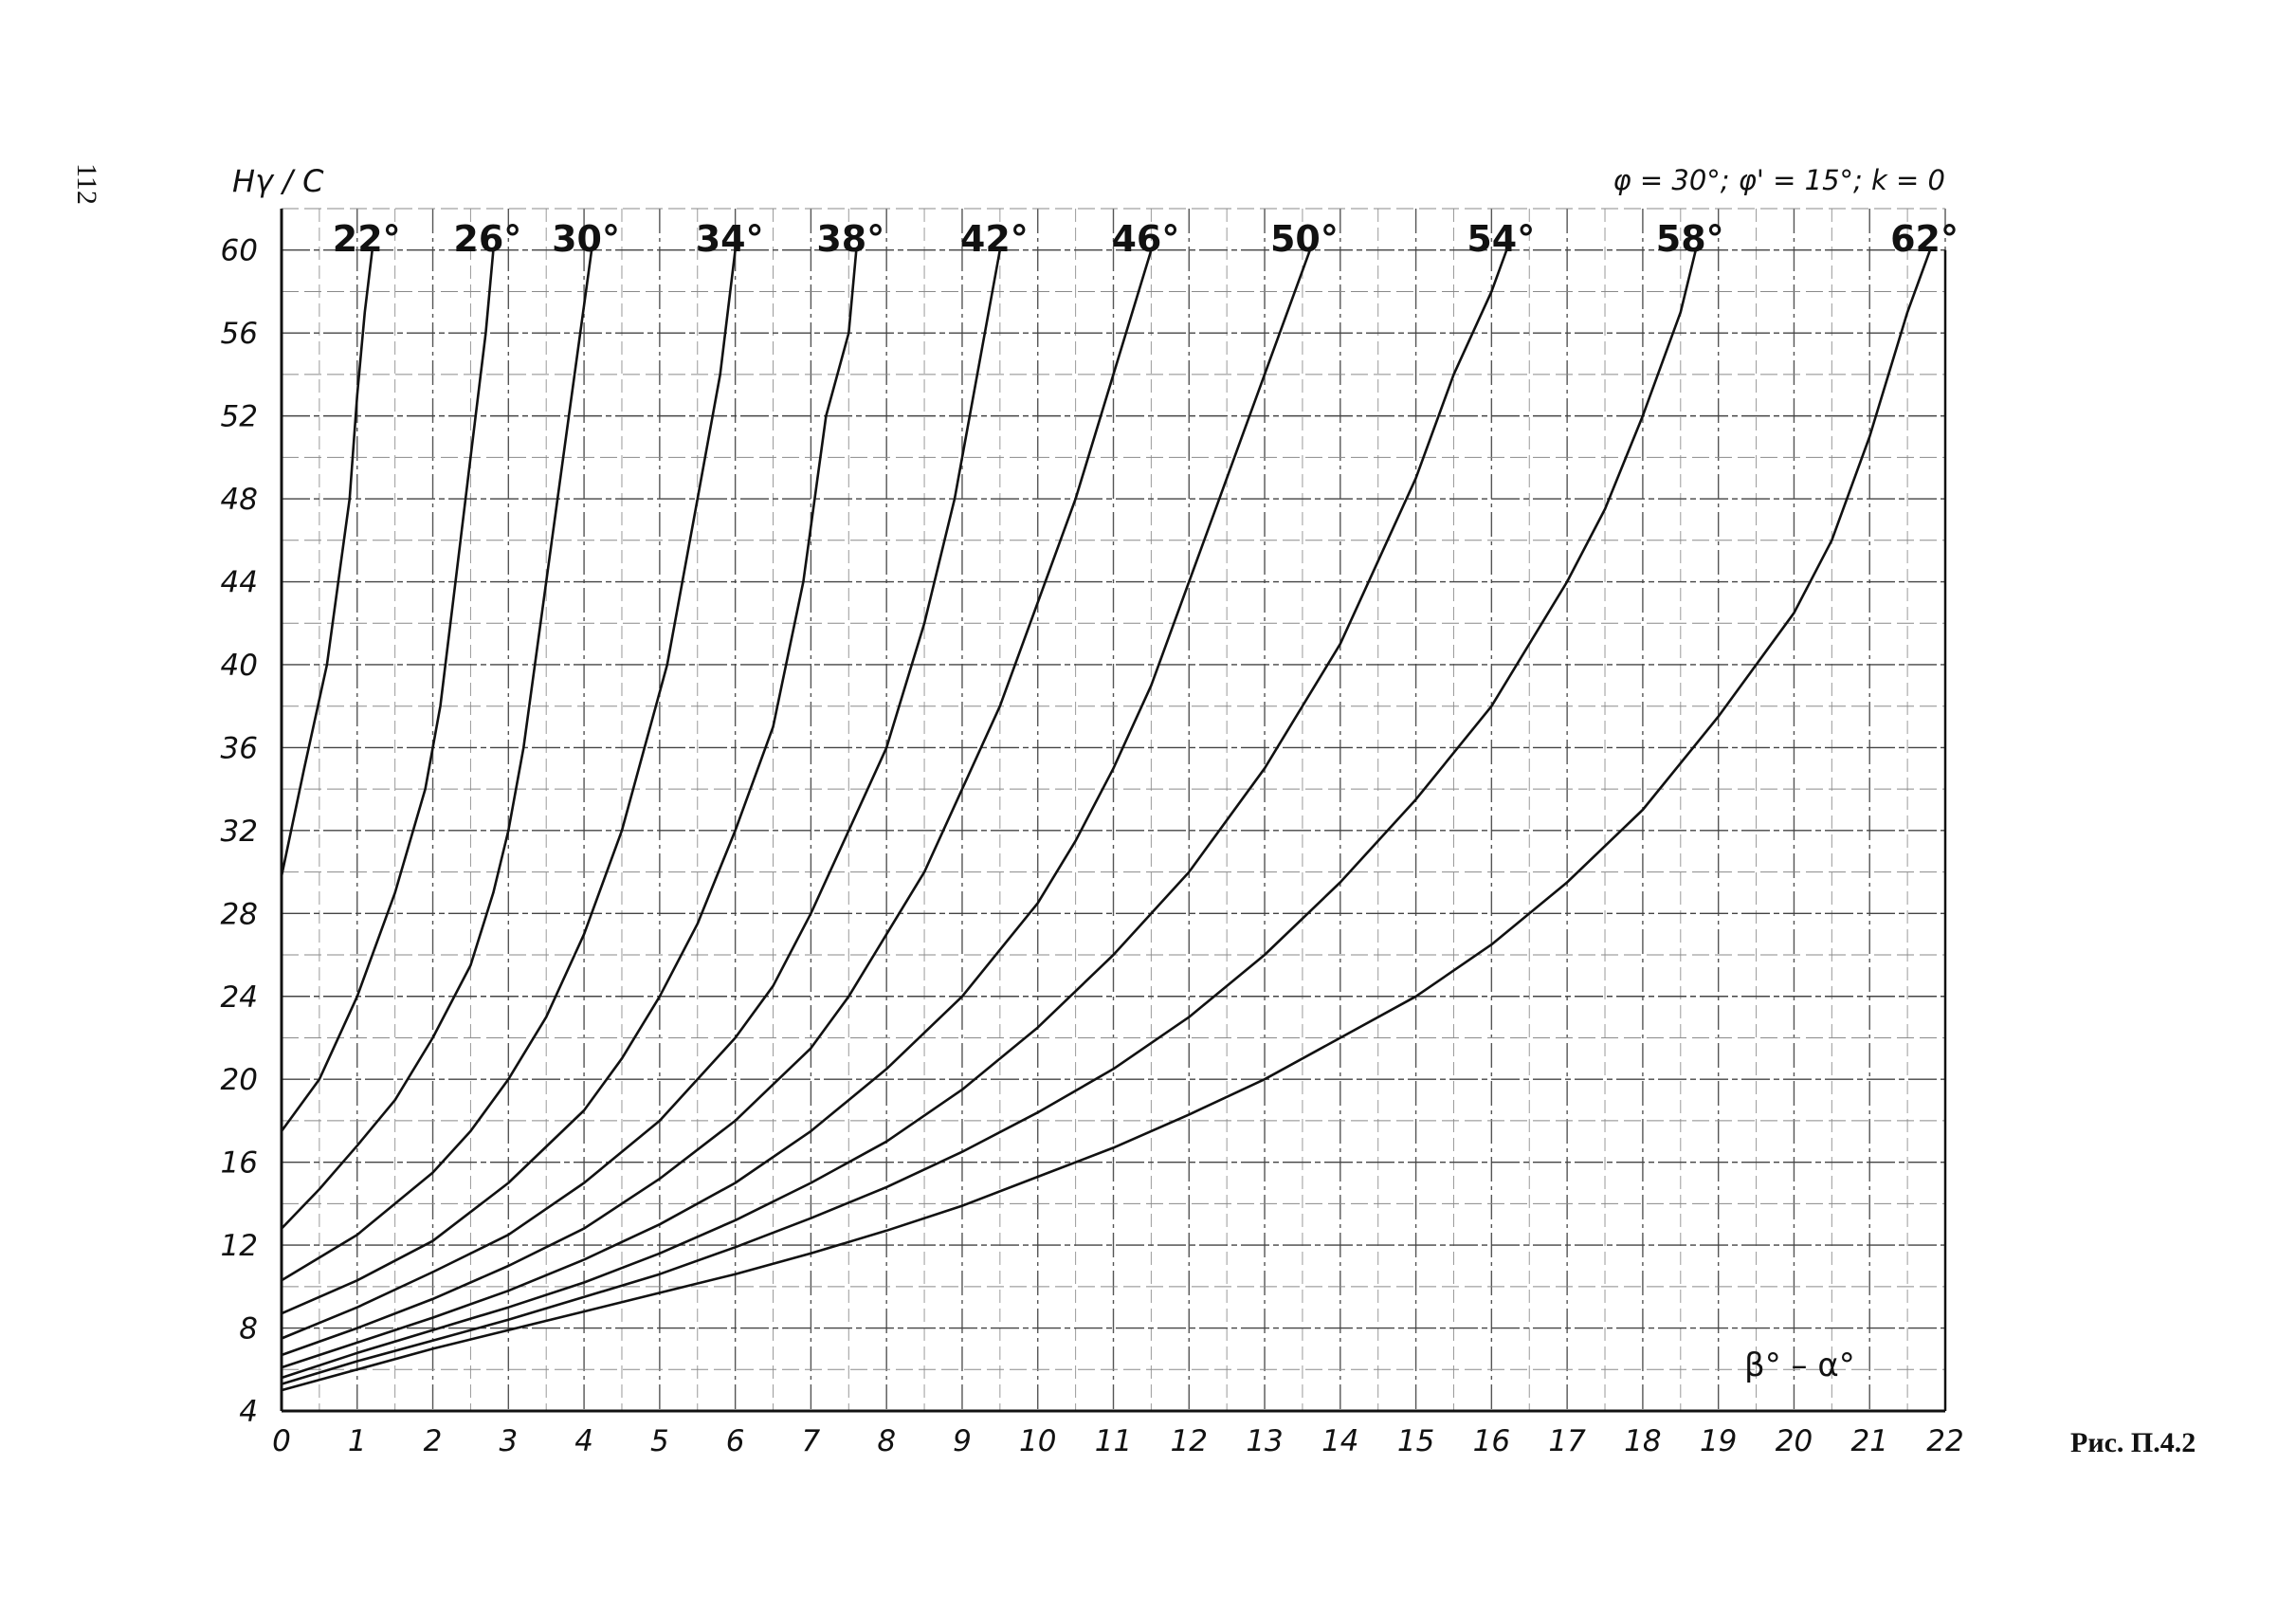 Image resolution: width=2296 pixels, height=1612 pixels. I want to click on x-tick-label: 4, so click(583, 1441).